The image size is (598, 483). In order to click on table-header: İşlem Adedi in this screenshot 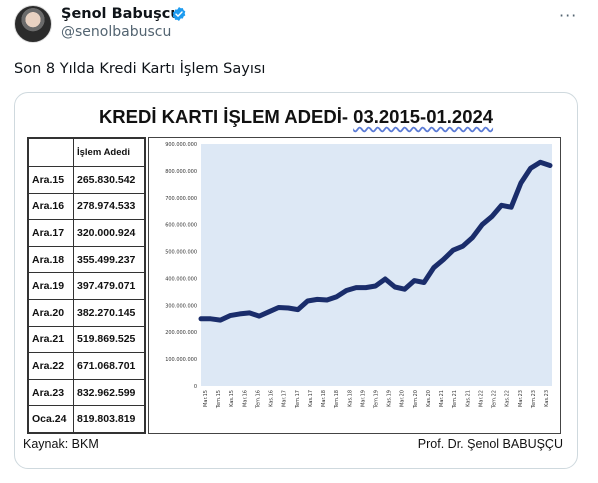, I will do `click(109, 152)`.